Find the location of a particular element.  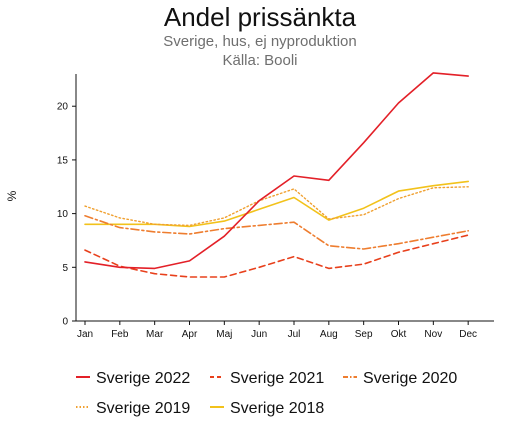

x-tick-label: Okt is located at coordinates (399, 334).